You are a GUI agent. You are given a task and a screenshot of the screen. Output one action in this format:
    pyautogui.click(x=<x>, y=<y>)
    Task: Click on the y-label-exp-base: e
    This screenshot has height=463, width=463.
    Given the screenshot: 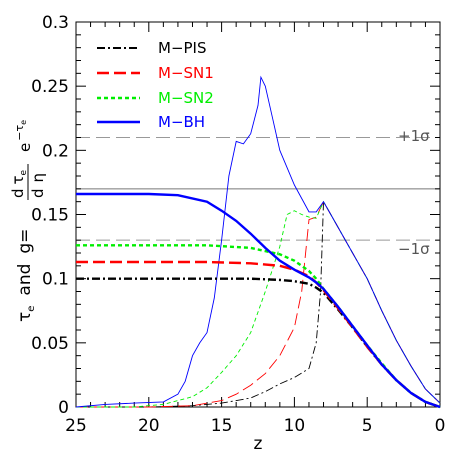 What is the action you would take?
    pyautogui.click(x=25, y=147)
    